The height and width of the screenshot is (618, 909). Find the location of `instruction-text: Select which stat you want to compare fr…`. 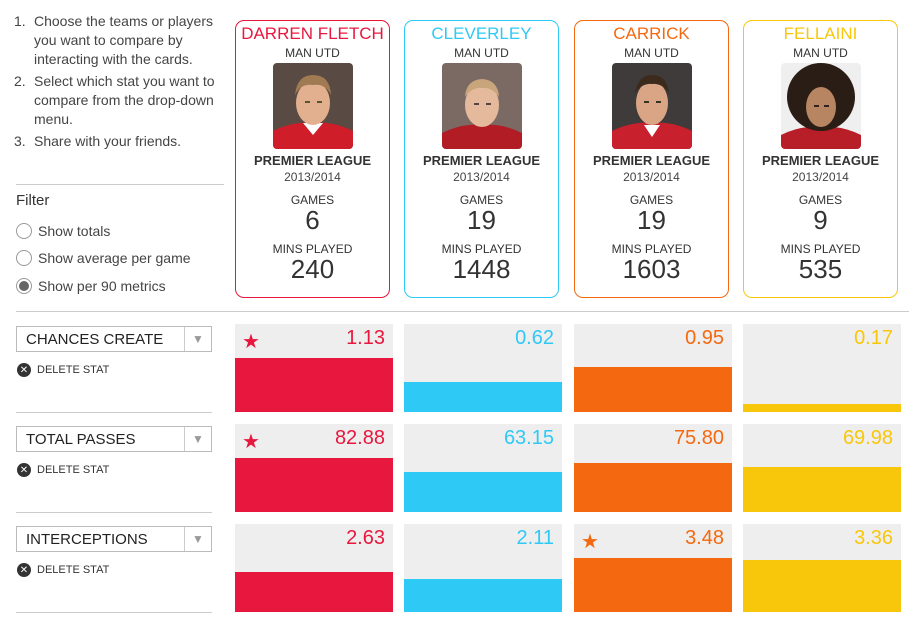

instruction-text: Select which stat you want to compare fr… is located at coordinates (124, 100).